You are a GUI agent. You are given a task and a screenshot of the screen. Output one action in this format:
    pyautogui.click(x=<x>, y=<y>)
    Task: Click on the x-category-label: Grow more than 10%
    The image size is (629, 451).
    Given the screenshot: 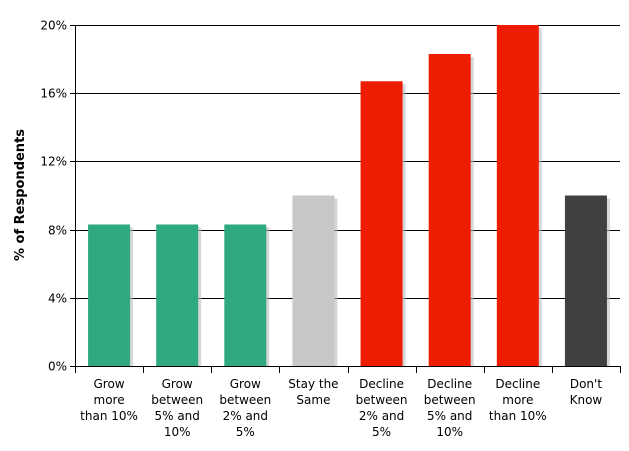 What is the action you would take?
    pyautogui.click(x=109, y=400)
    